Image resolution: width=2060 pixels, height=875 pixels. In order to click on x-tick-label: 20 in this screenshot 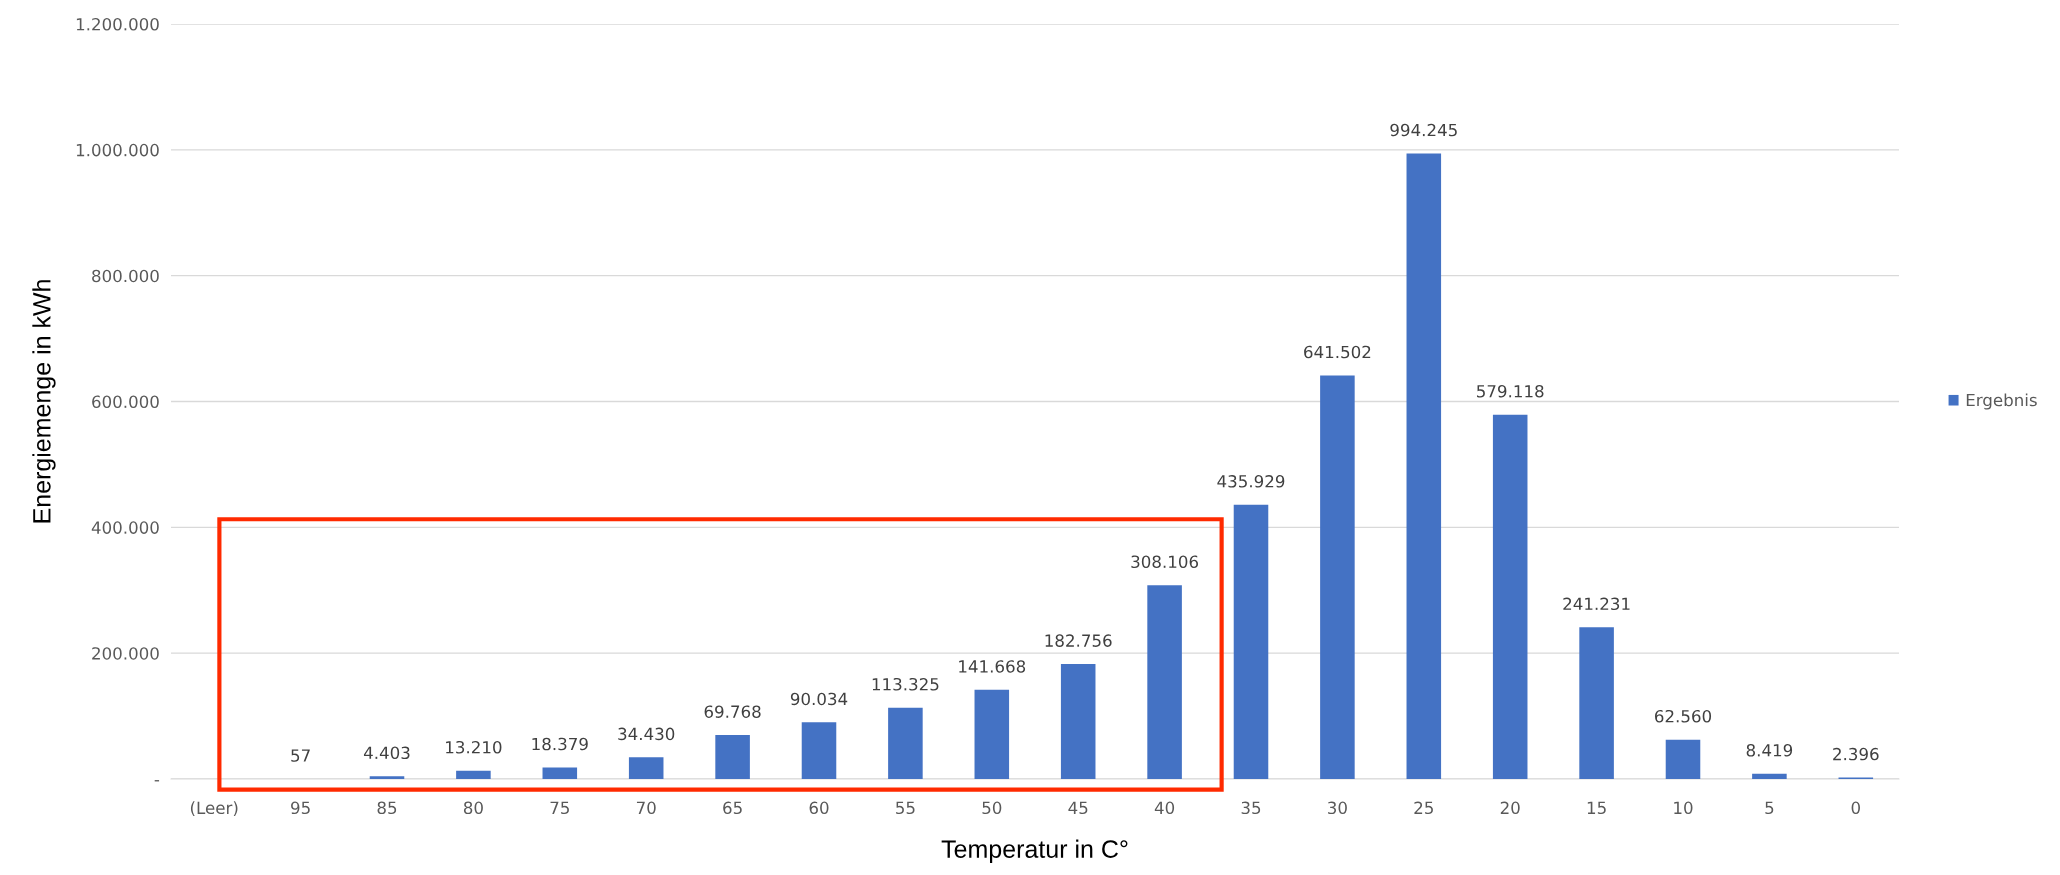, I will do `click(1510, 808)`.